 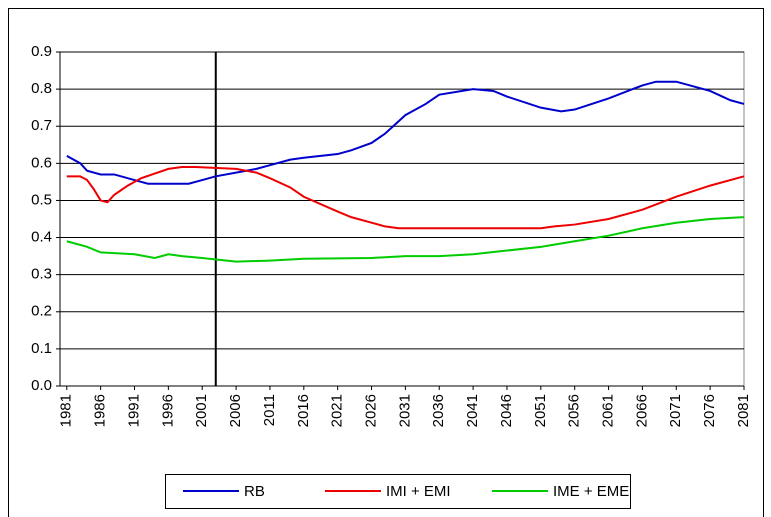 What do you see at coordinates (269, 410) in the screenshot?
I see `x-tick-label: 2011` at bounding box center [269, 410].